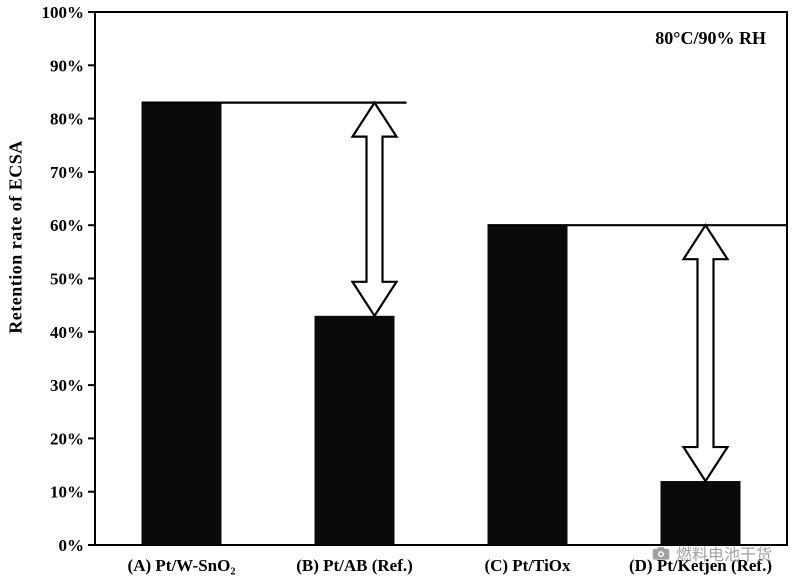  Describe the element at coordinates (354, 565) in the screenshot. I see `x-tick-label: (B) Pt/AB (Ref.)` at that location.